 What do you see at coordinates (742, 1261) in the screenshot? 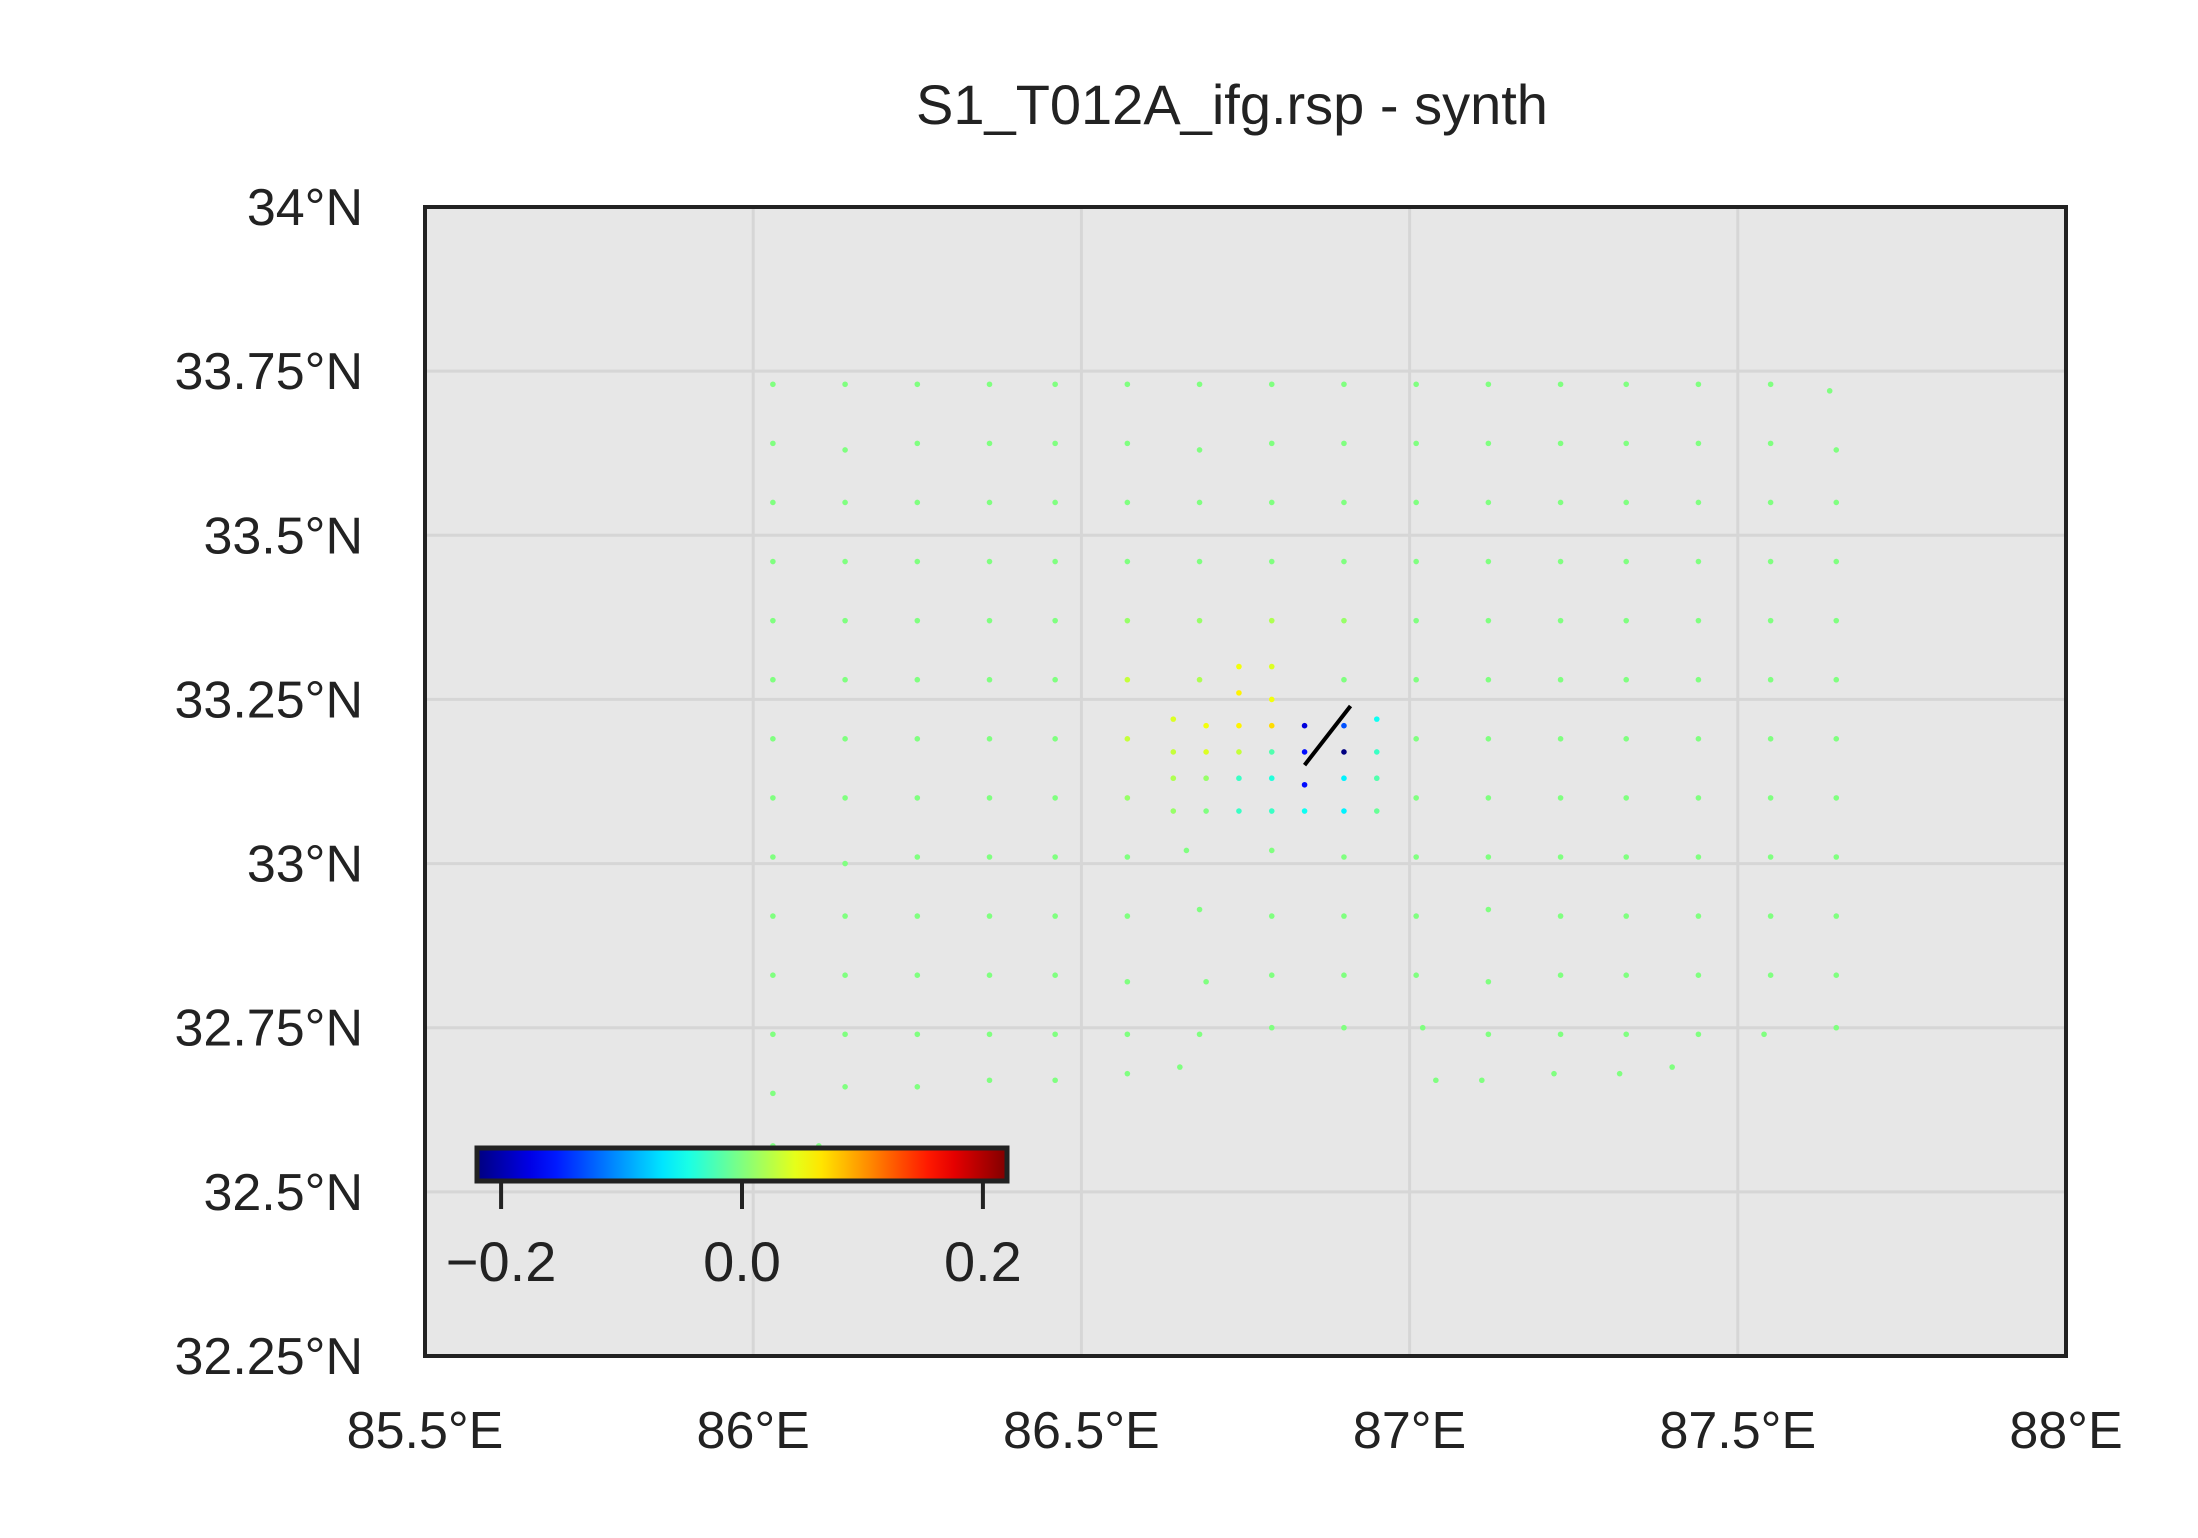
I see `colorbar-tick-label: 0.0` at bounding box center [742, 1261].